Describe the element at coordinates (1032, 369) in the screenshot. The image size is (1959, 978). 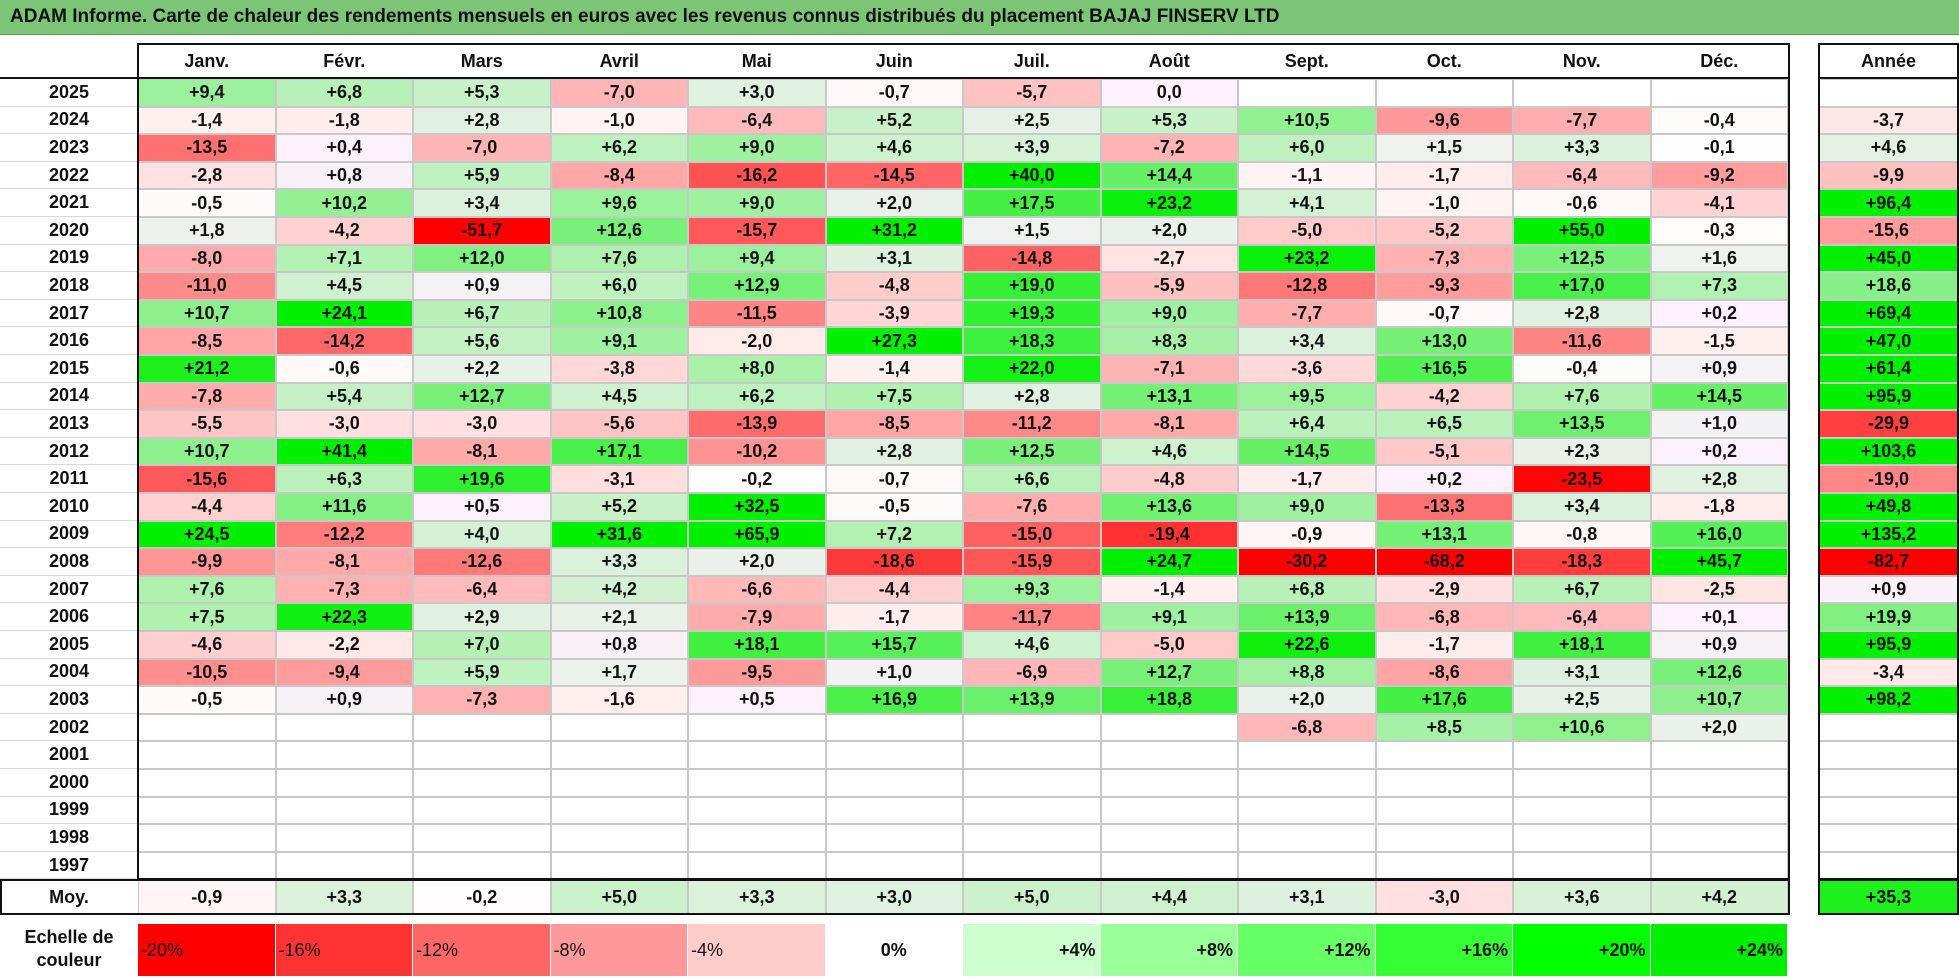
I see `heatmap-cell: +22,0` at that location.